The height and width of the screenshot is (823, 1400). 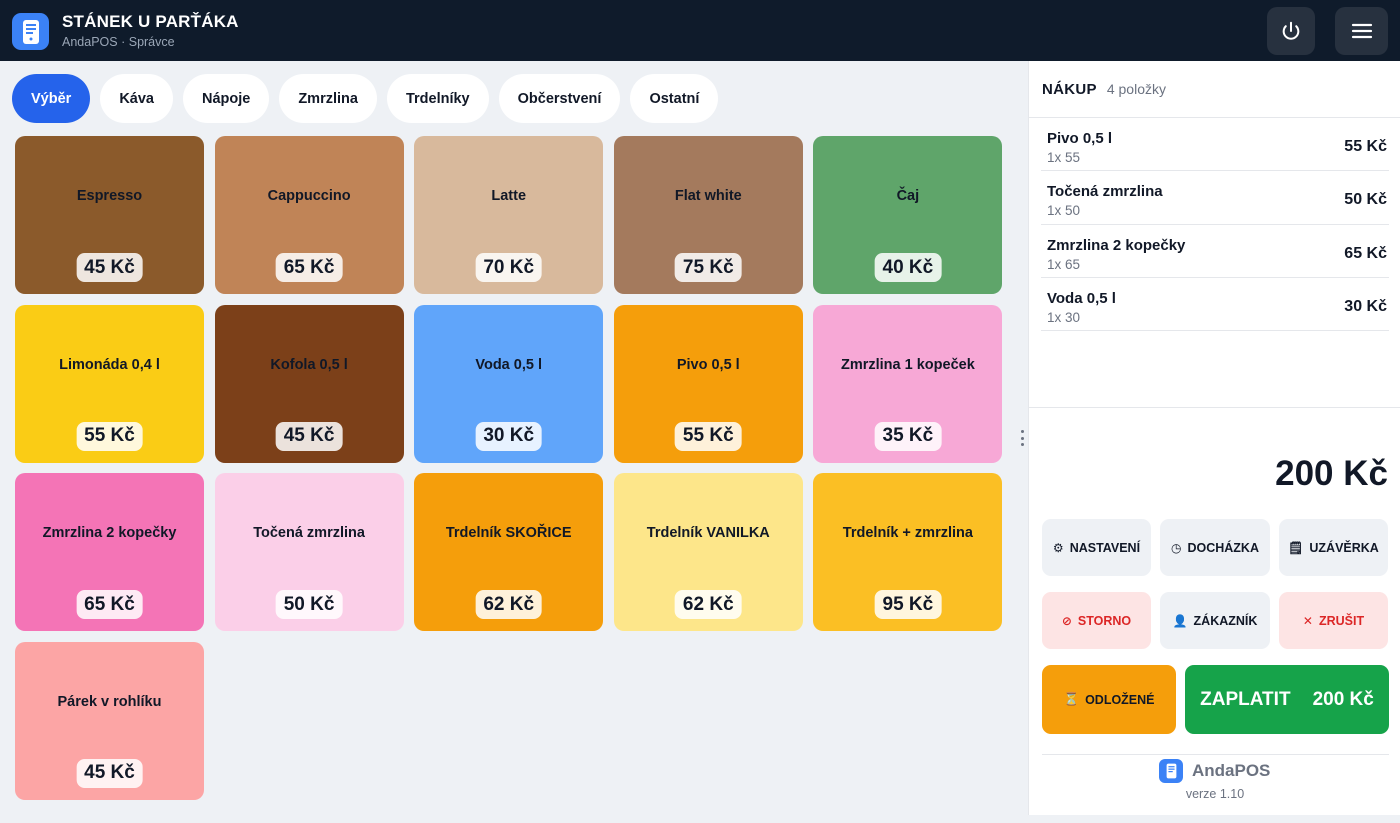 I want to click on store-title: STÁNEK U PARŤÁKA, so click(x=150, y=21).